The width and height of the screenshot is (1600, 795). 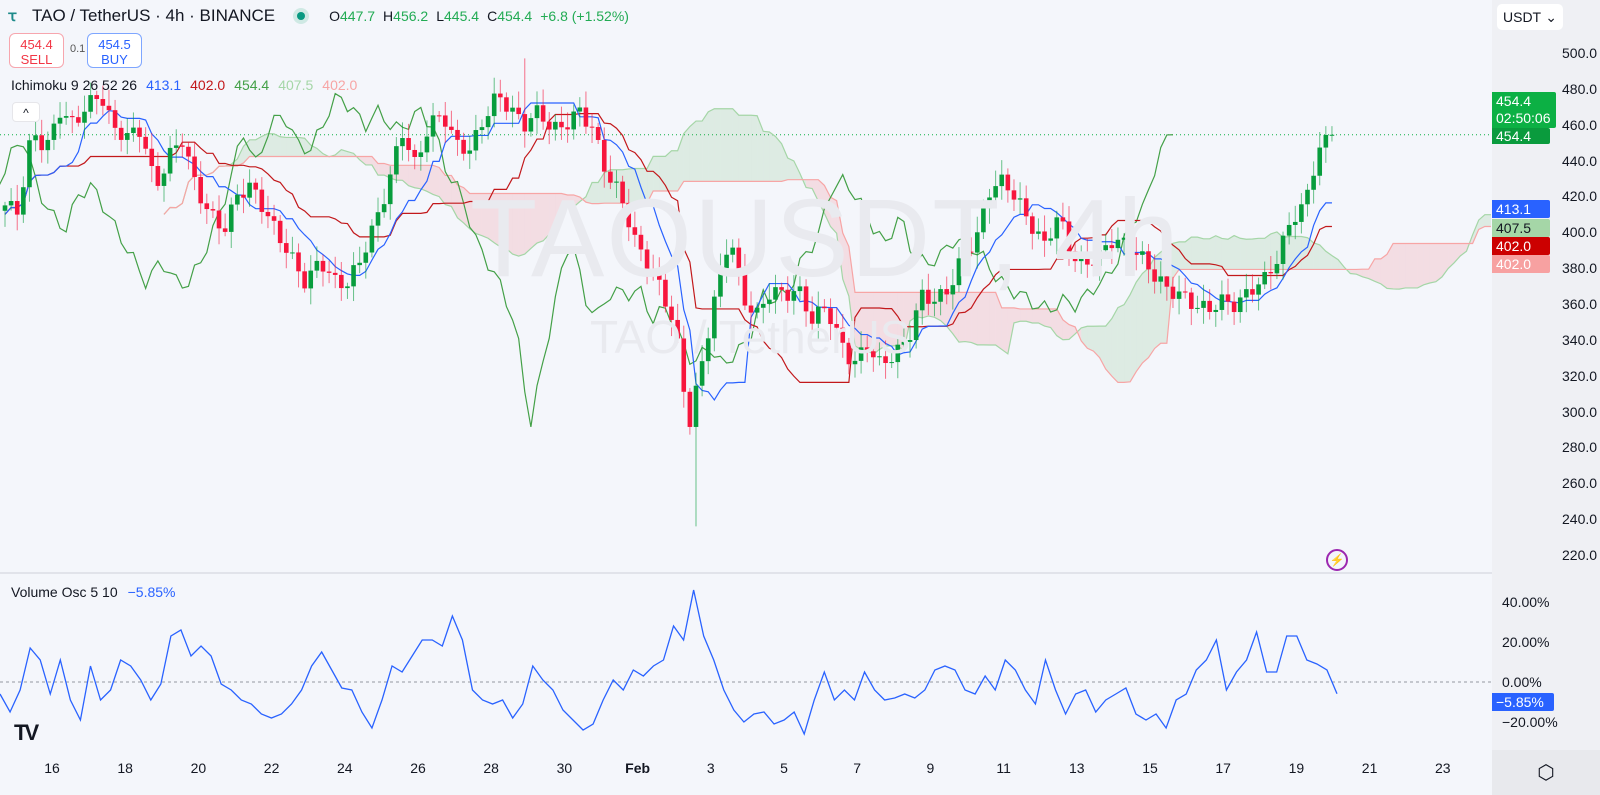 I want to click on chart-settings-button: ⬡, so click(x=1546, y=772).